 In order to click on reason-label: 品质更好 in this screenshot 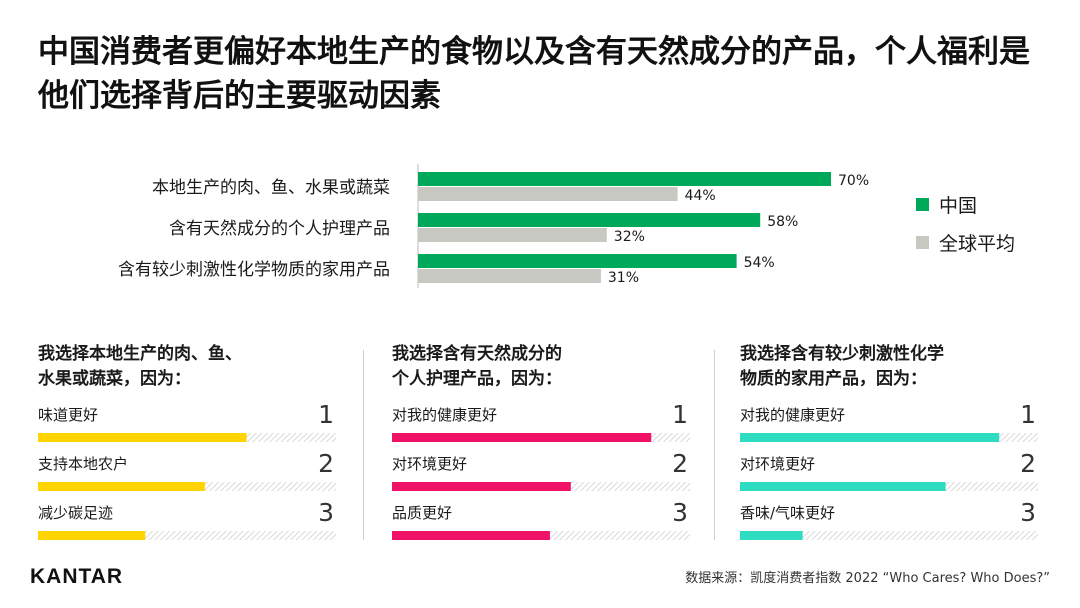, I will do `click(422, 513)`.